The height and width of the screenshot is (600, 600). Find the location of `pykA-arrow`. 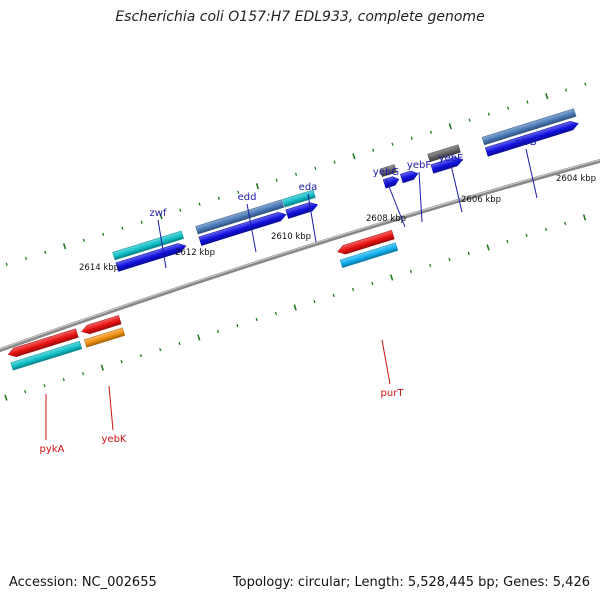

pykA-arrow is located at coordinates (43, 342).